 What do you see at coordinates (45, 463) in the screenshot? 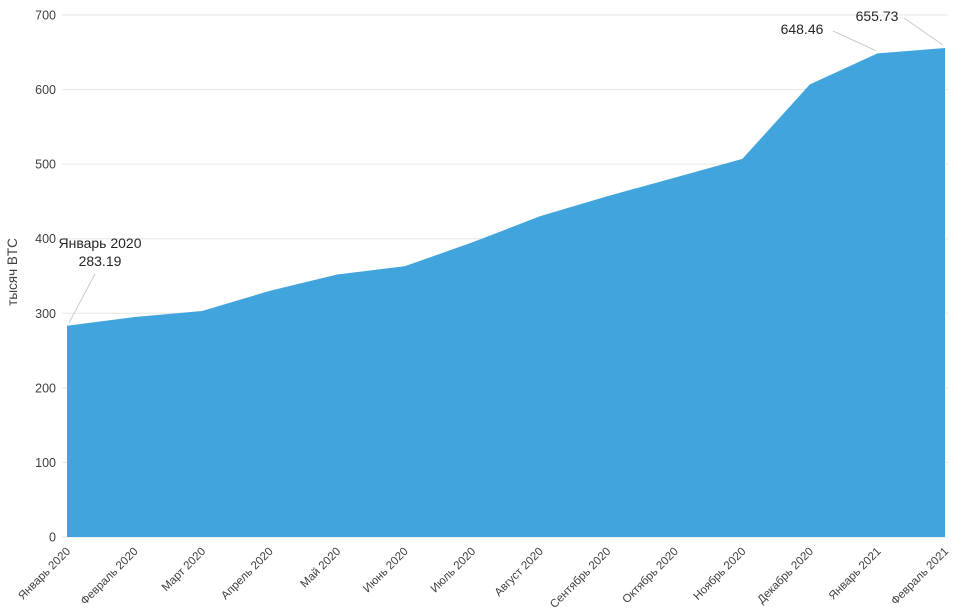
I see `svg-text: 100` at bounding box center [45, 463].